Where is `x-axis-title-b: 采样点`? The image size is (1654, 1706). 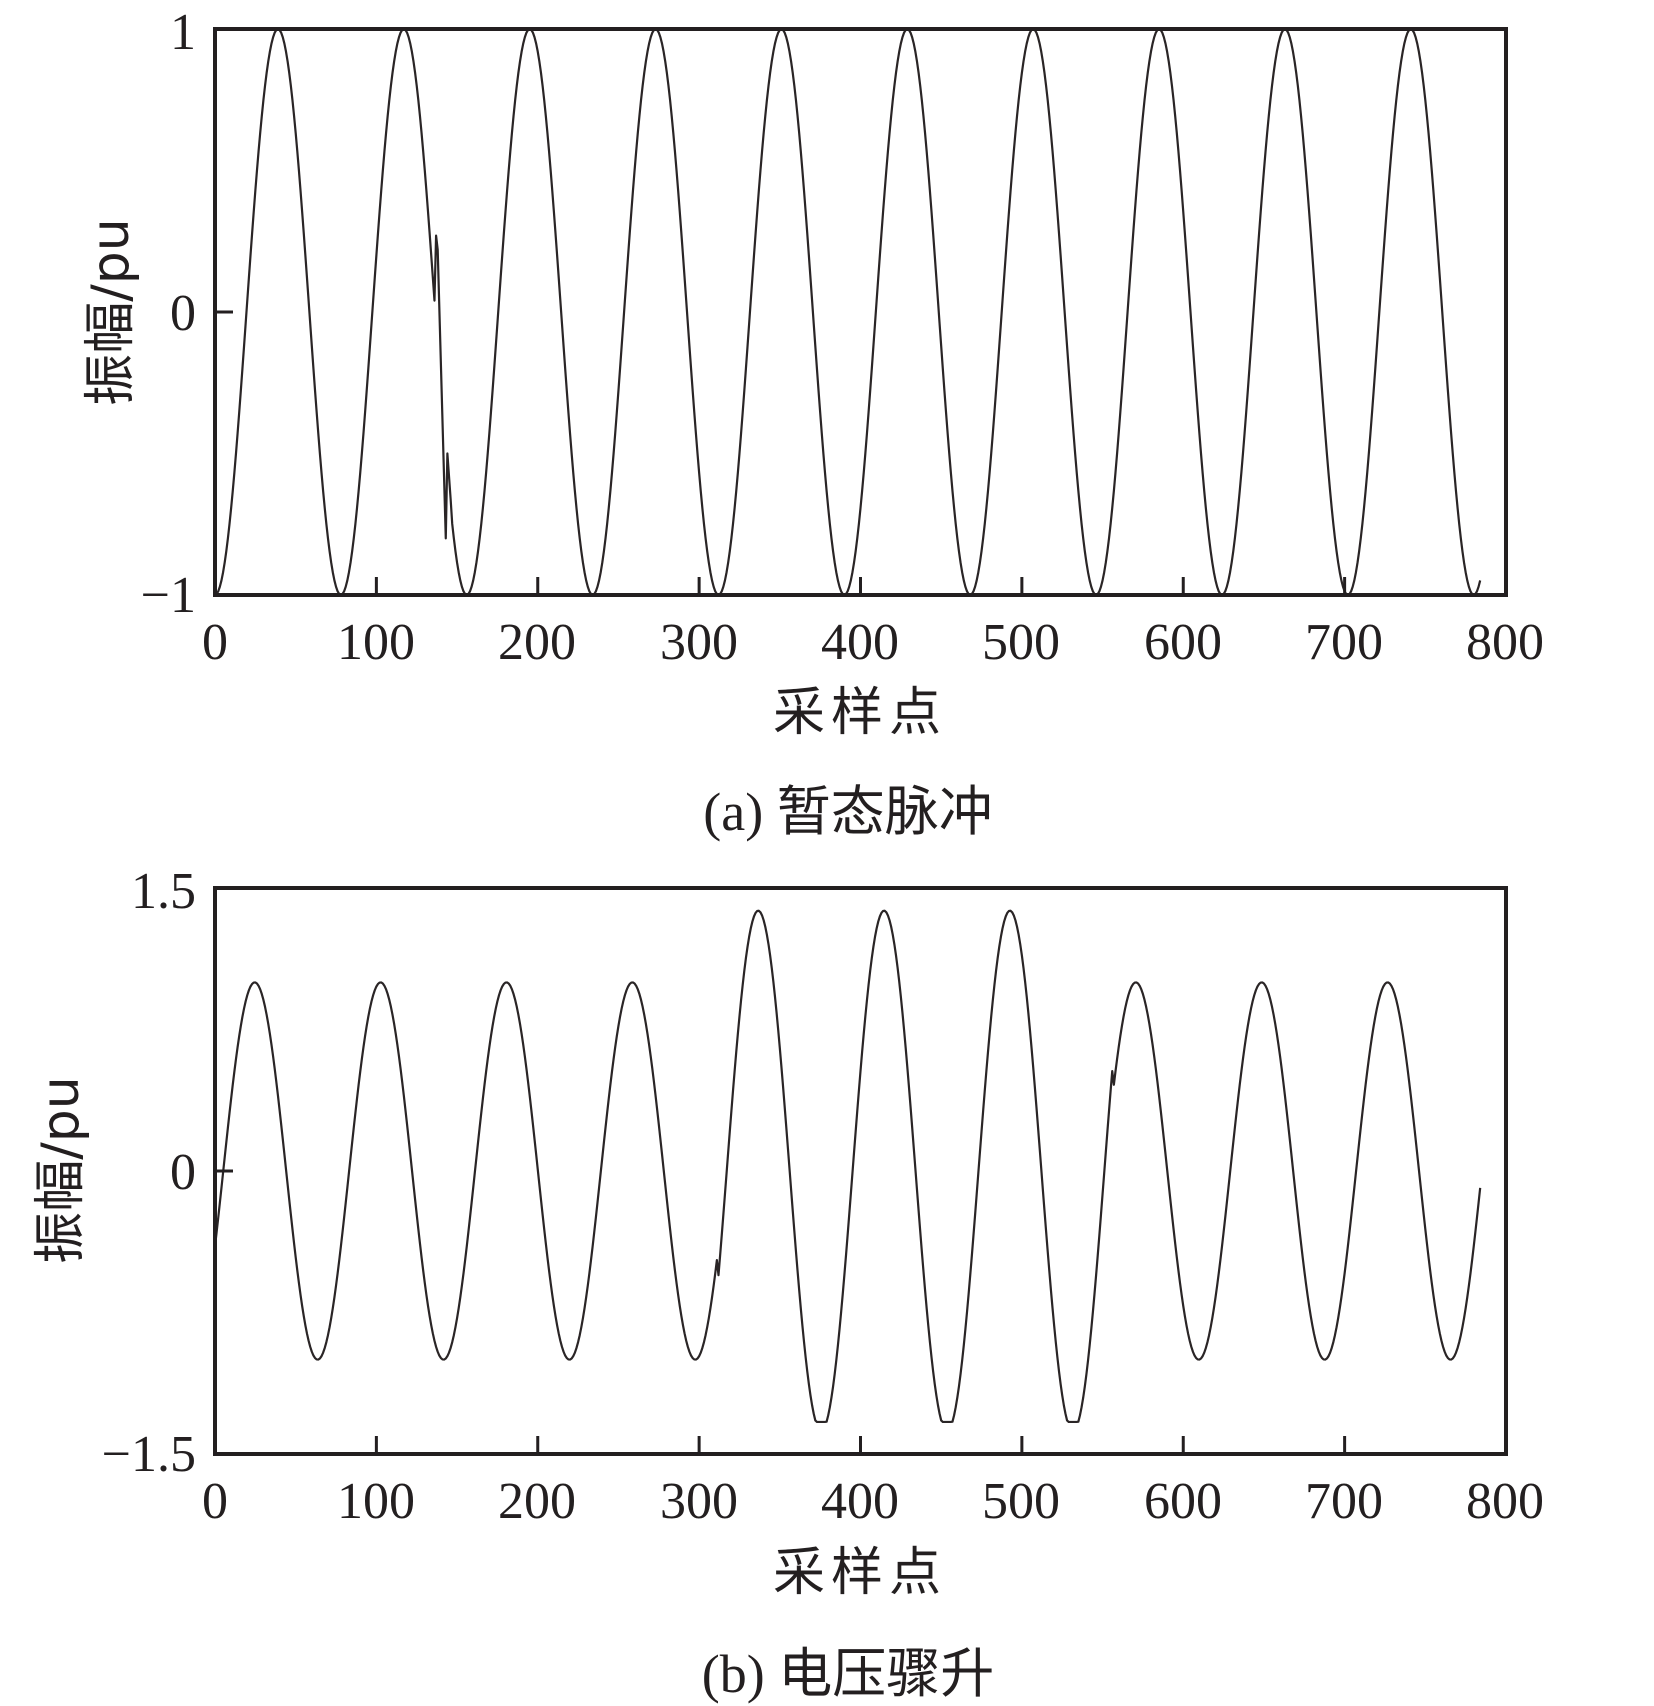 x-axis-title-b: 采样点 is located at coordinates (860, 1573).